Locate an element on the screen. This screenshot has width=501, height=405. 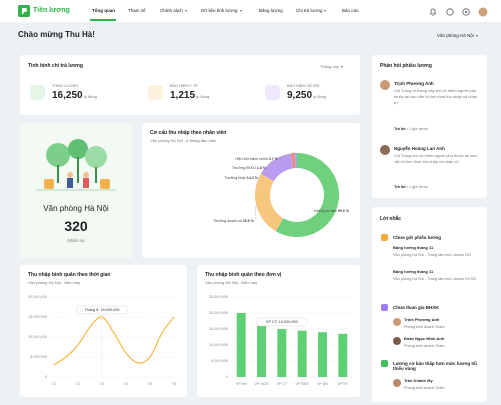
slice-label: Lương cơ bản 59.6 % is located at coordinates (332, 211).